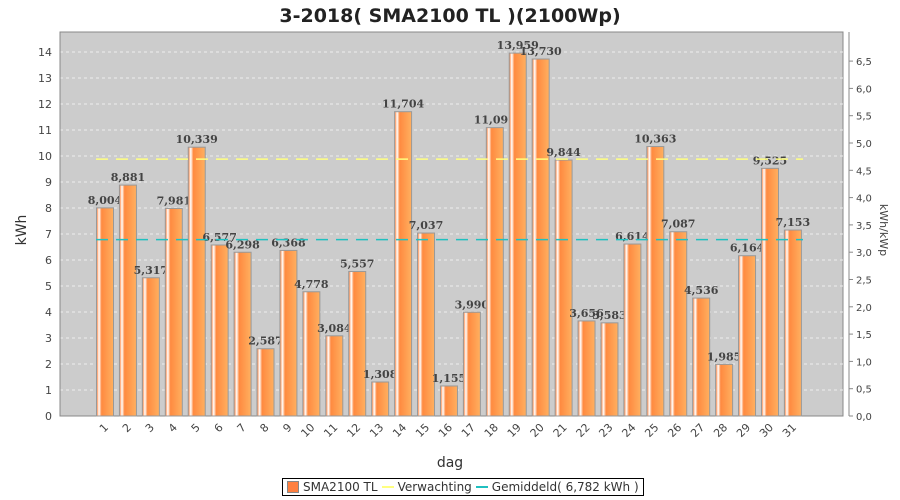 This screenshot has width=900, height=500. Describe the element at coordinates (883, 230) in the screenshot. I see `y2-axis-label: kWh/kWp` at that location.